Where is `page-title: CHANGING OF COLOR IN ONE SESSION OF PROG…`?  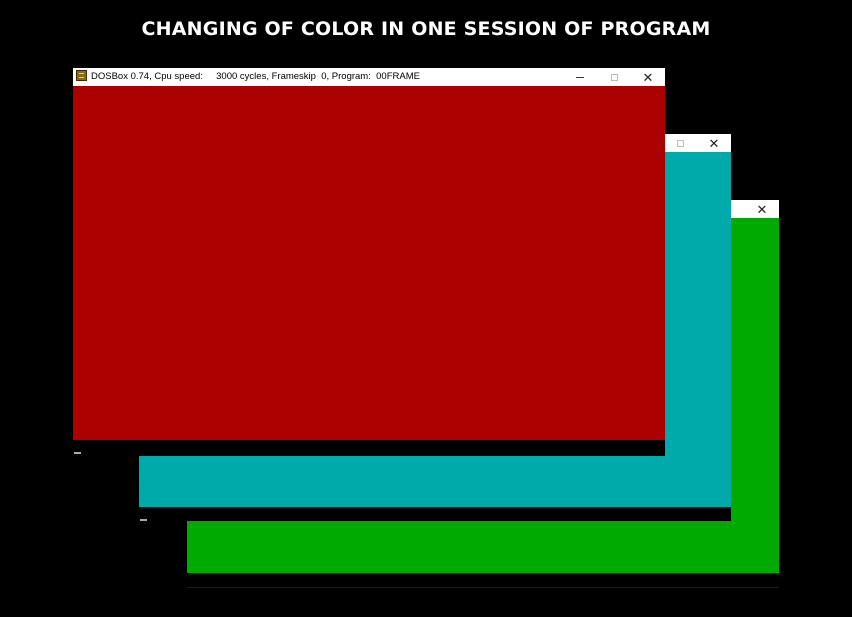 page-title: CHANGING OF COLOR IN ONE SESSION OF PROG… is located at coordinates (426, 29).